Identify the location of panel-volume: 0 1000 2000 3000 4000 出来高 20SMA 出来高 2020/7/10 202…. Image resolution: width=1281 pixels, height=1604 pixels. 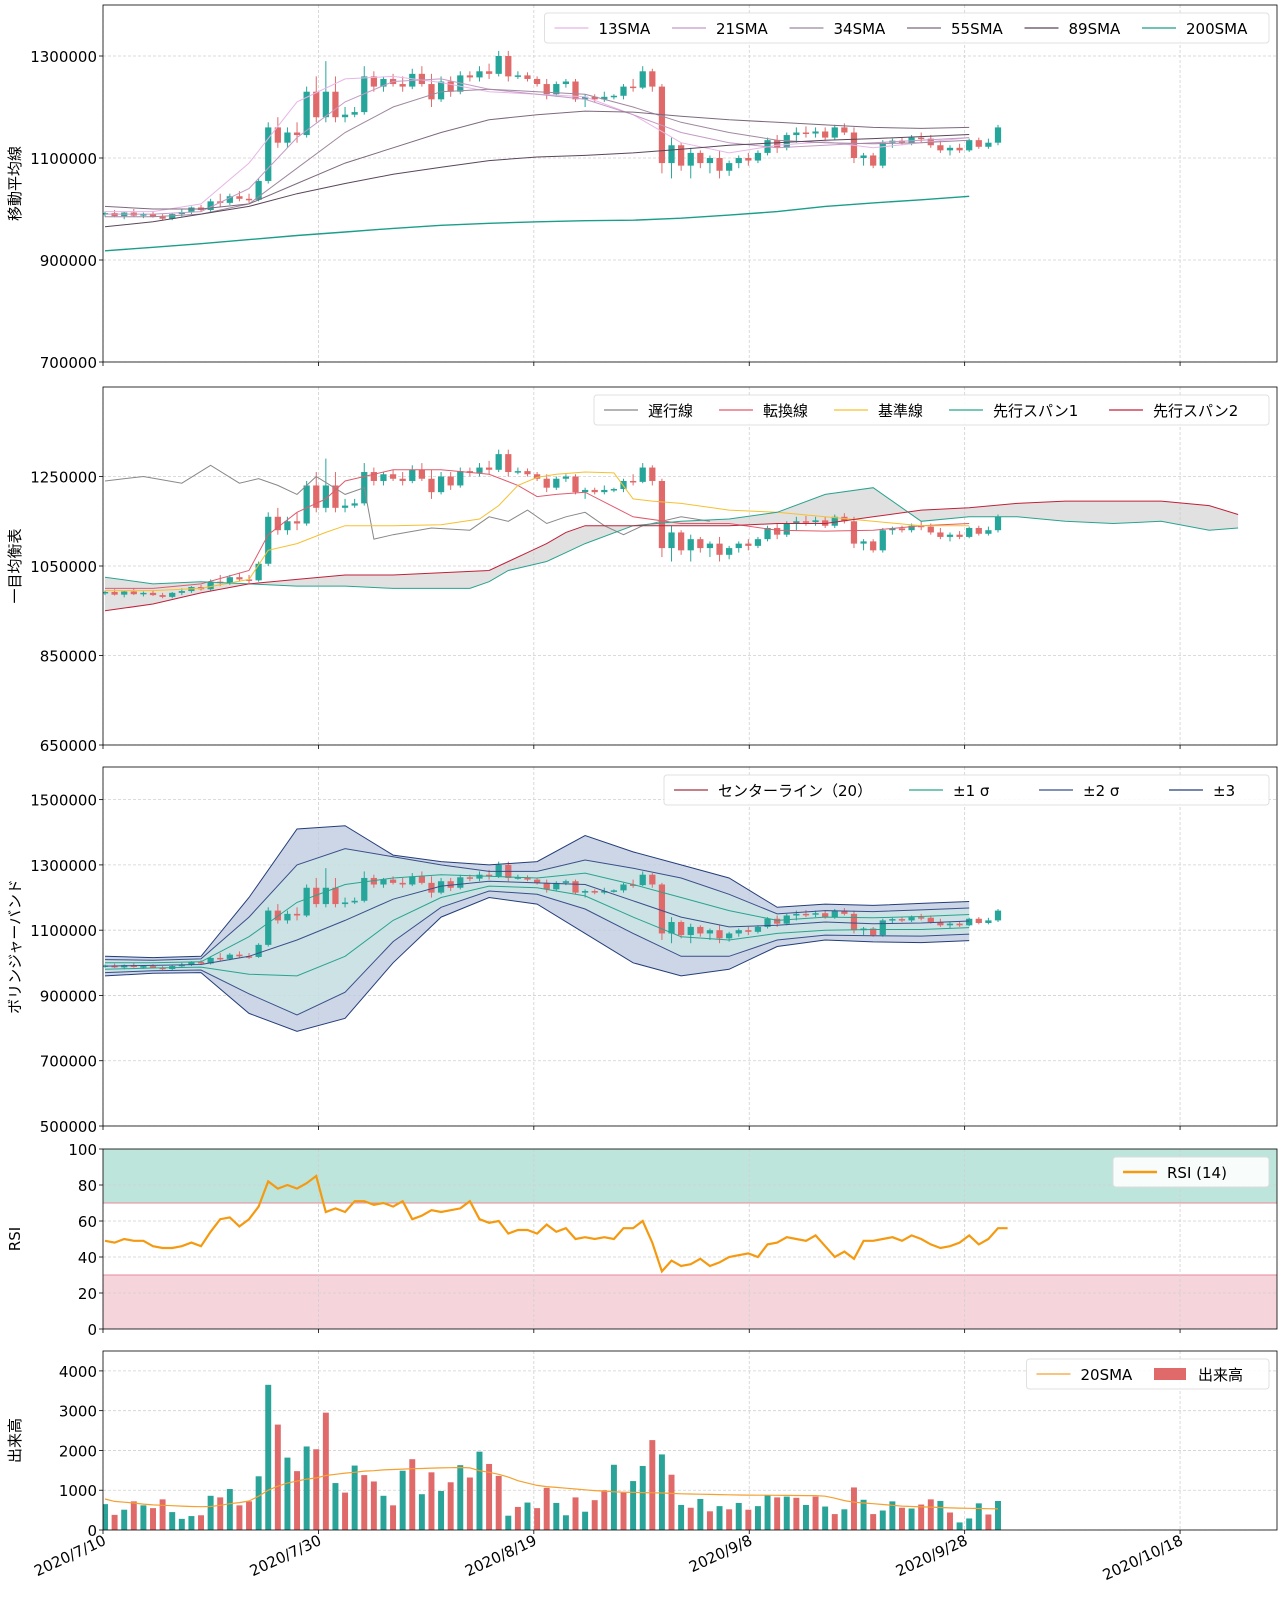
(642, 1467).